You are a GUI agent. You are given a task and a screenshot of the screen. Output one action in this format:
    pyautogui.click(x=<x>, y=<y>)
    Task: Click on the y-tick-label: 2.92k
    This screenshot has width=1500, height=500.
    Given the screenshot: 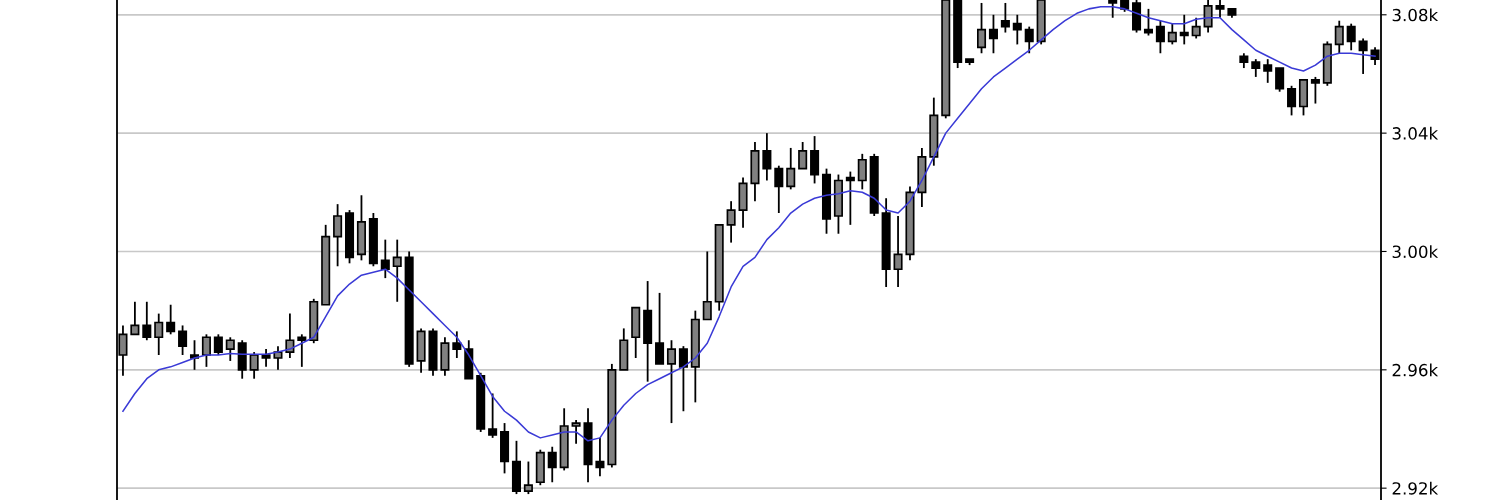 What is the action you would take?
    pyautogui.click(x=1415, y=488)
    